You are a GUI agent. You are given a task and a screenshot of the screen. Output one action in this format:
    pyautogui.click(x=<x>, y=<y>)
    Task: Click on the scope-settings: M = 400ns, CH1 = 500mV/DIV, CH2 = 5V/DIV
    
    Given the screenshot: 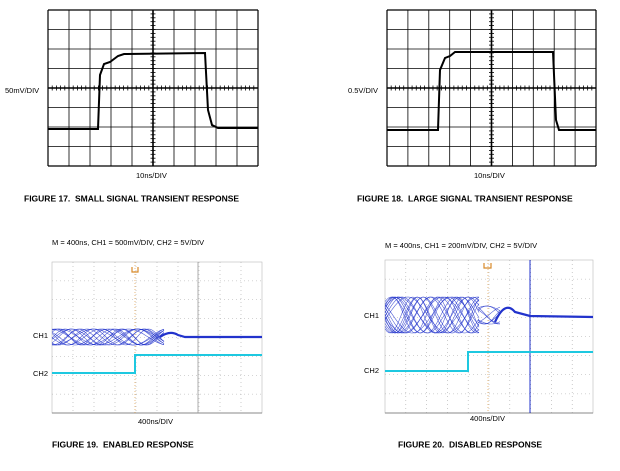 What is the action you would take?
    pyautogui.click(x=128, y=242)
    